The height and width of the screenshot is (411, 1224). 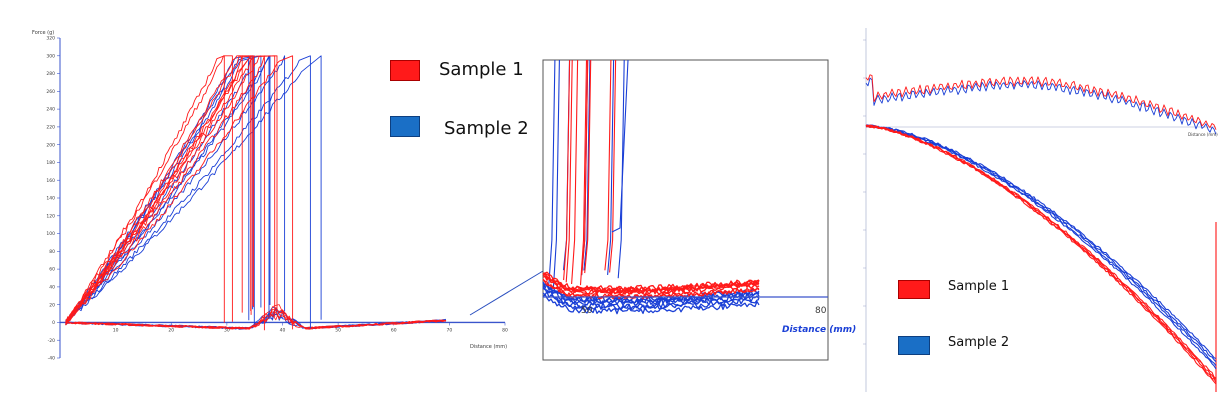 I want to click on panel1-ytick-label: -40, so click(x=51, y=359).